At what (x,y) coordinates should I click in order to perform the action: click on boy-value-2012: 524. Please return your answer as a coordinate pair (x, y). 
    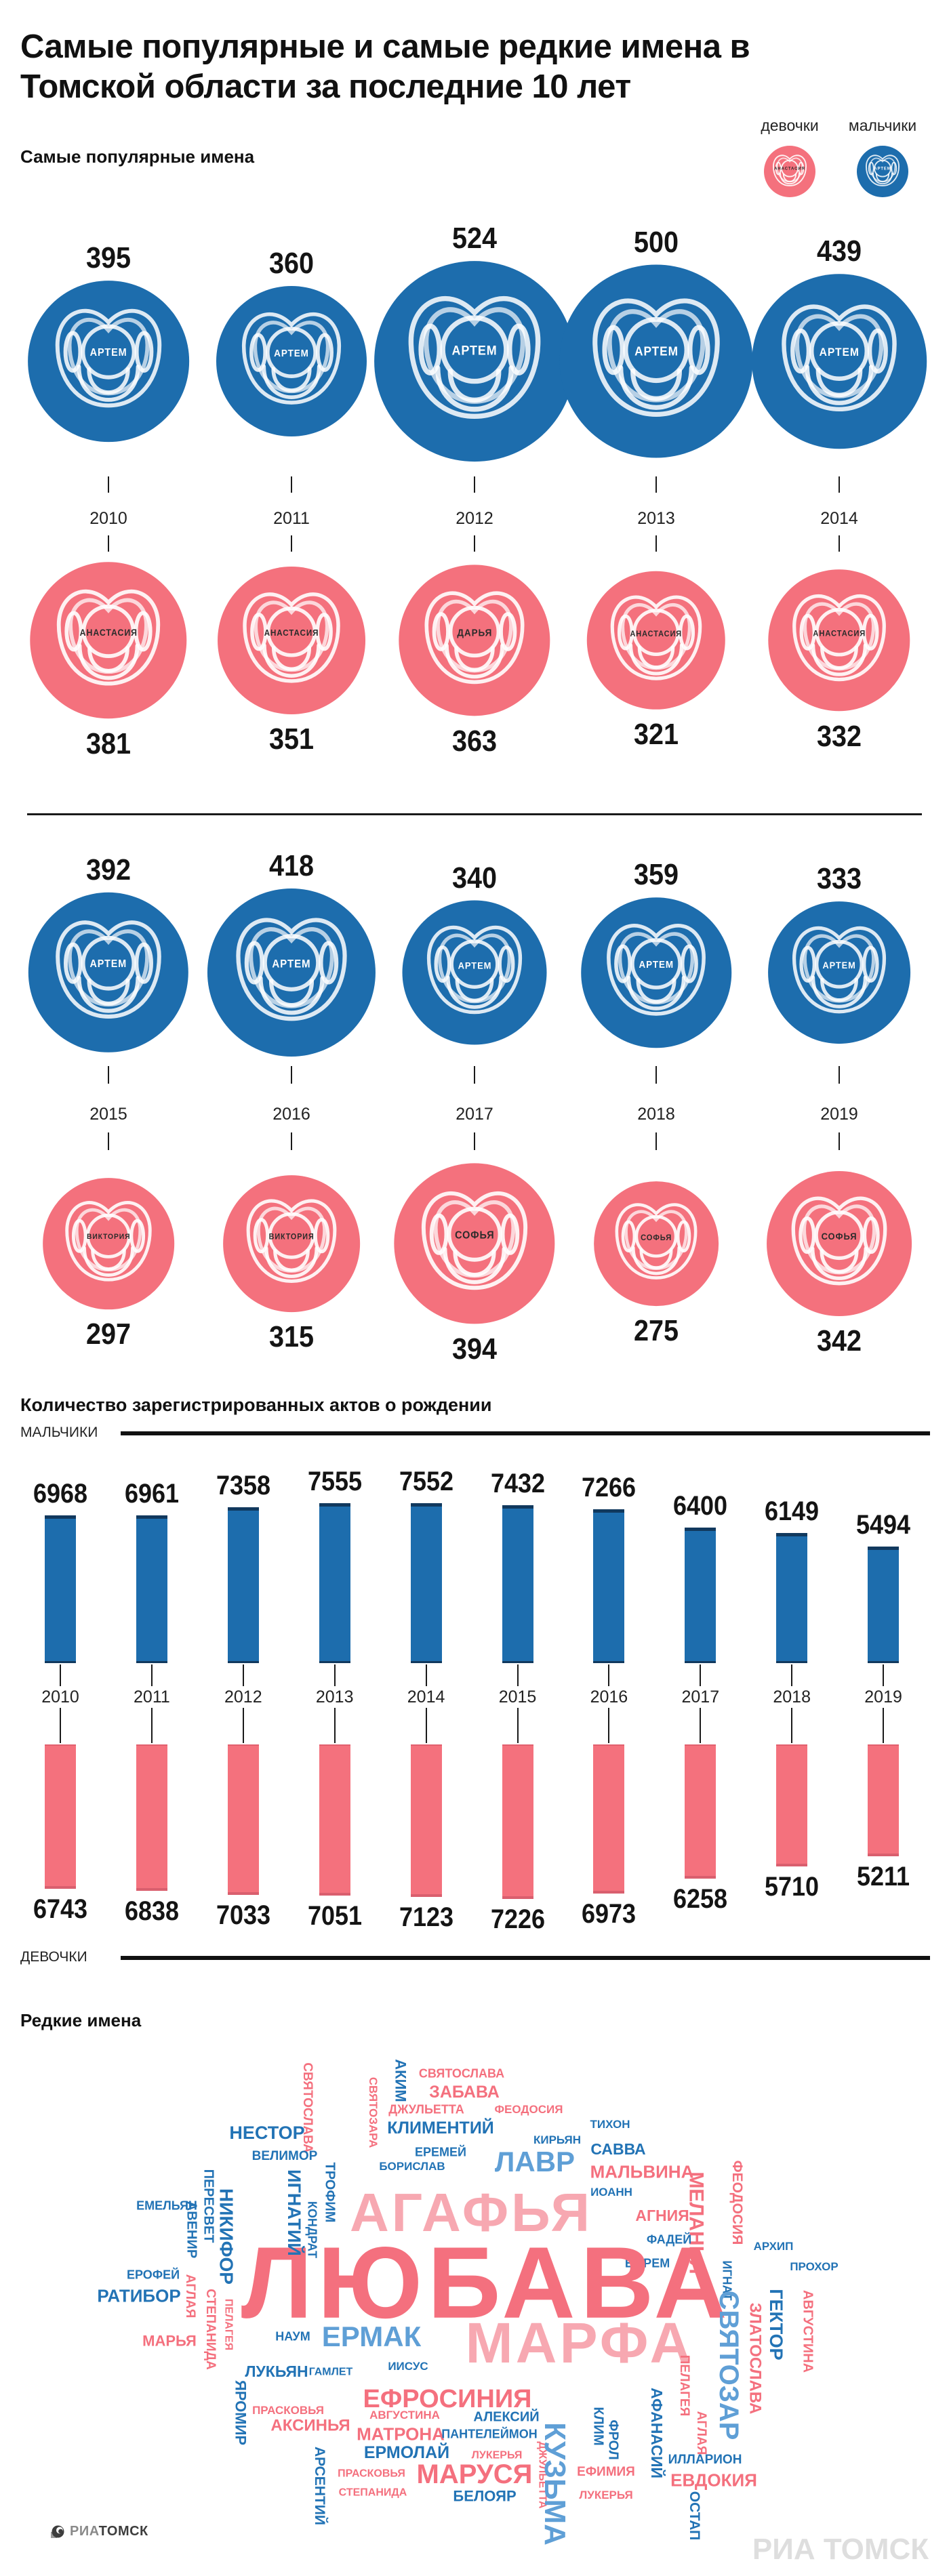
    Looking at the image, I should click on (474, 239).